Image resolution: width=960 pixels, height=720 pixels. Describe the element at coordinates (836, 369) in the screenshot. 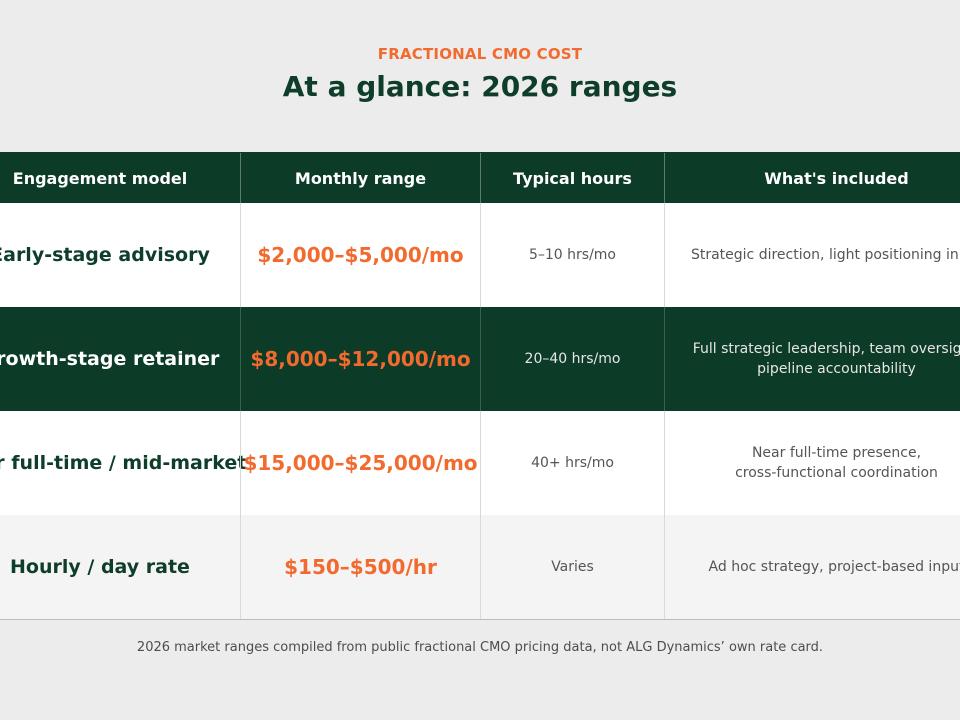

I see `included-line: pipeline accountability` at that location.